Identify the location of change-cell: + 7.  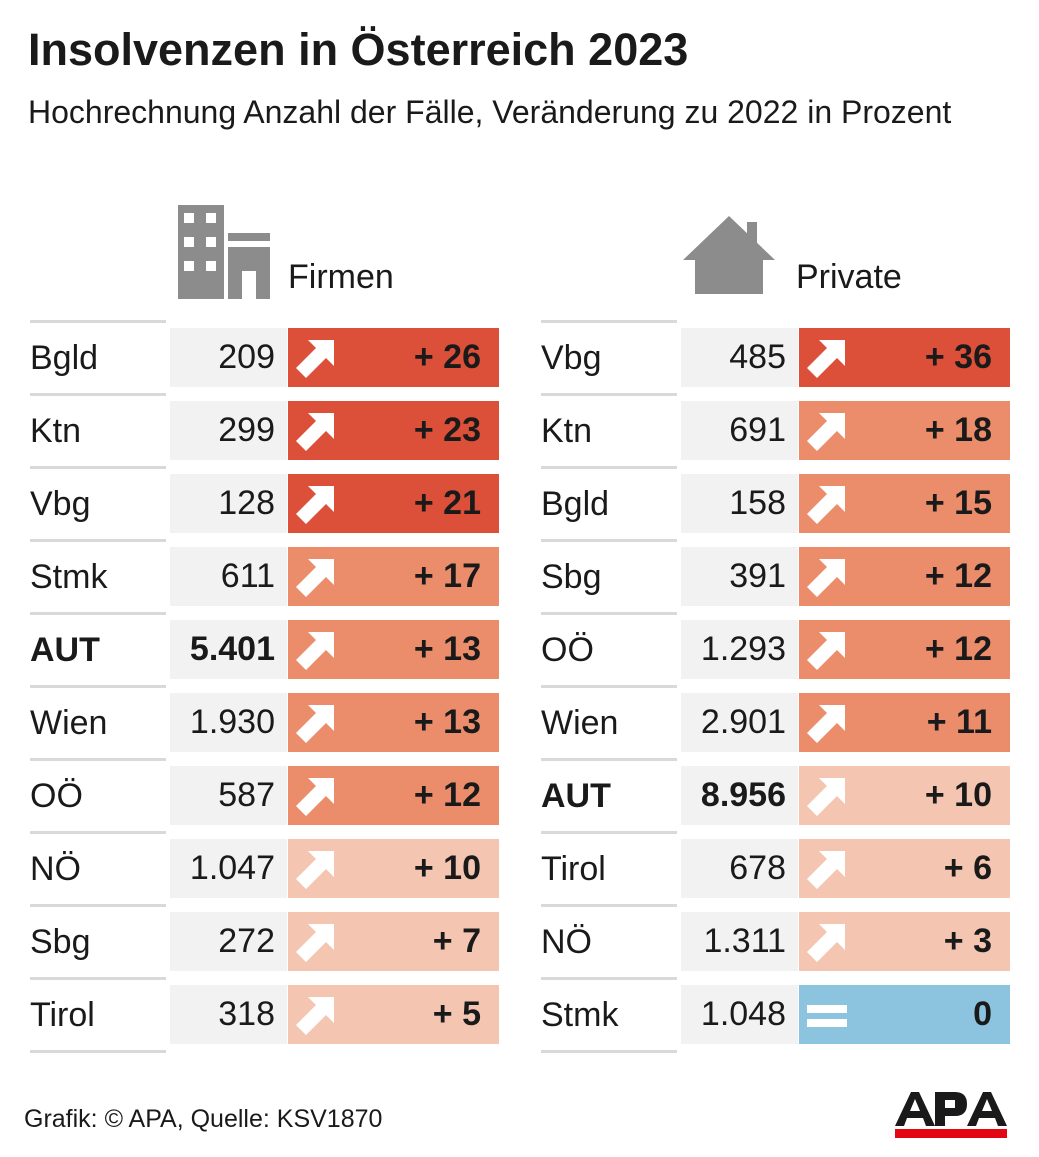
(393, 941).